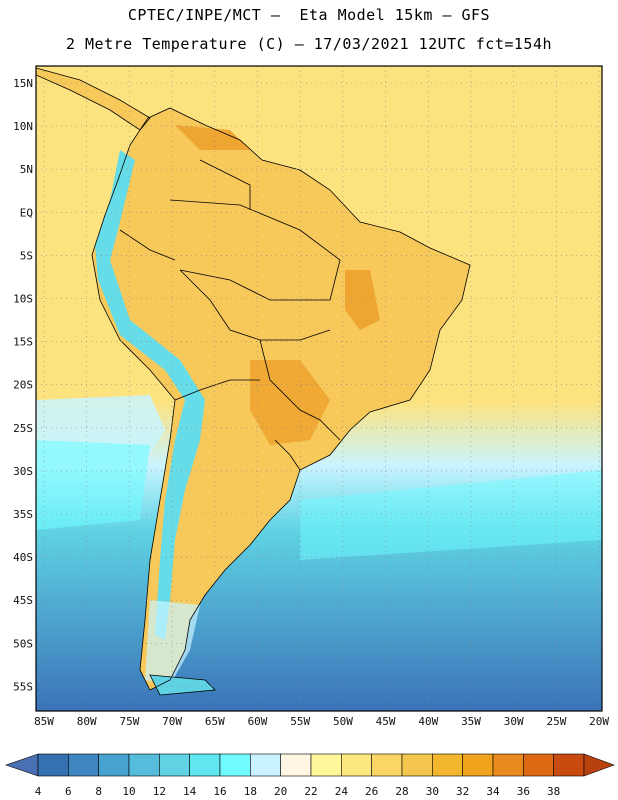 Image resolution: width=618 pixels, height=800 pixels. Describe the element at coordinates (23, 342) in the screenshot. I see `latitude-label: 15S` at that location.